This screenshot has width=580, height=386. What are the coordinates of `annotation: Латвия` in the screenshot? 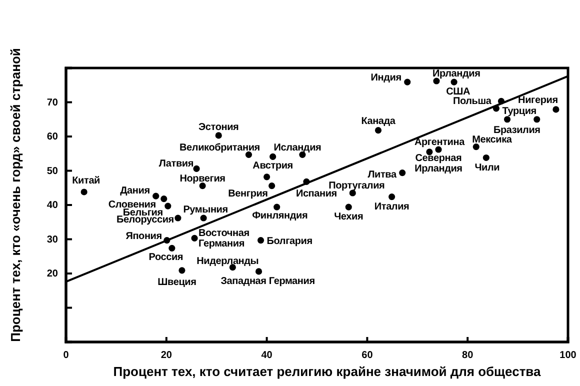 It's located at (176, 164).